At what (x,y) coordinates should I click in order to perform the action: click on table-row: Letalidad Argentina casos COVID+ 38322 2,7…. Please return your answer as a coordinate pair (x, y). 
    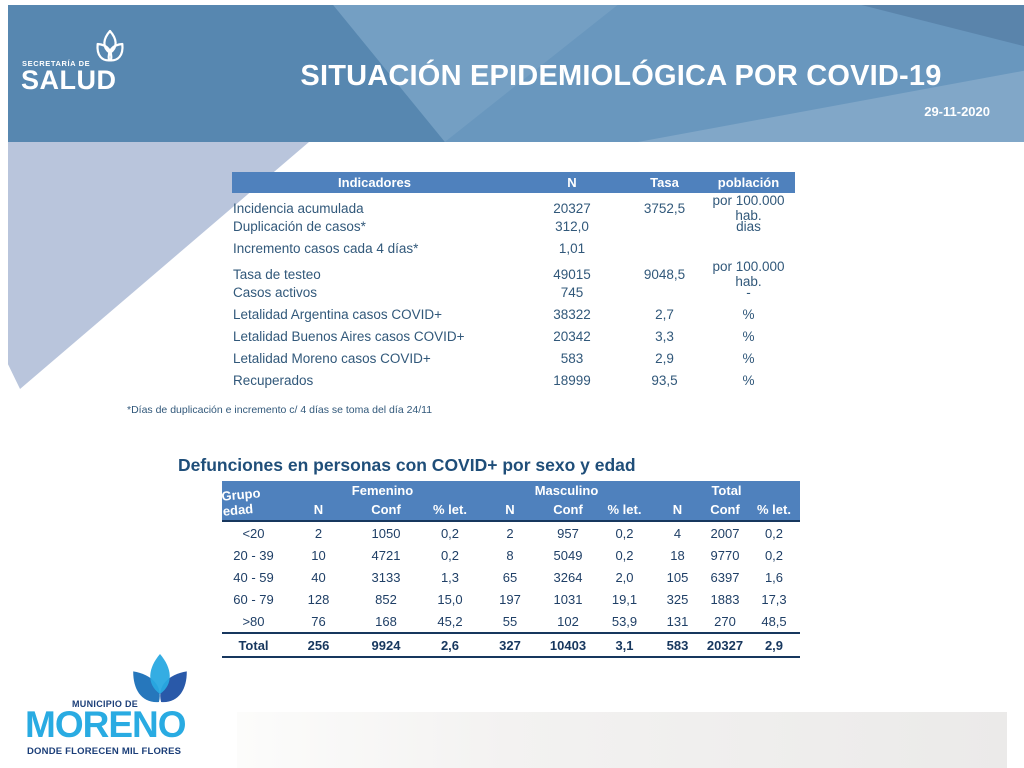
    Looking at the image, I should click on (513, 314).